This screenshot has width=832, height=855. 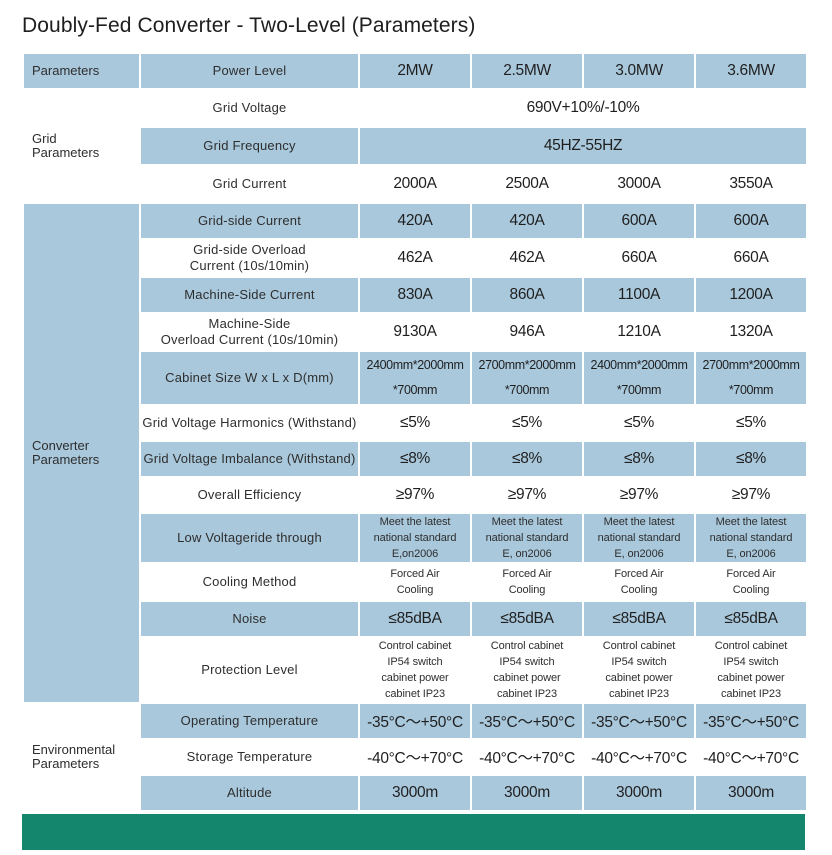 What do you see at coordinates (751, 793) in the screenshot?
I see `environmental-value-3-4: 3000m` at bounding box center [751, 793].